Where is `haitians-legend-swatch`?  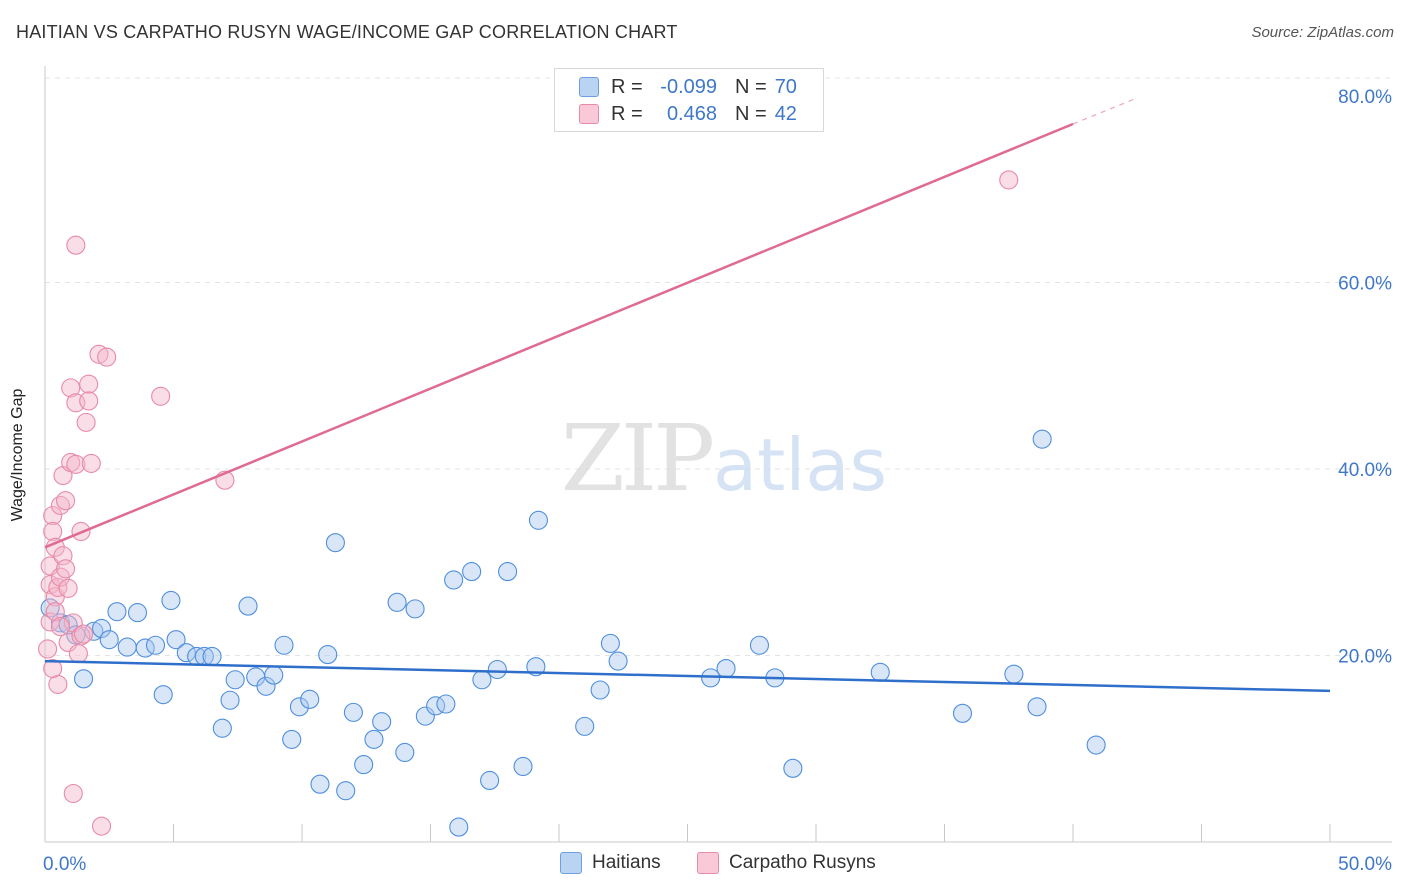 haitians-legend-swatch is located at coordinates (571, 863).